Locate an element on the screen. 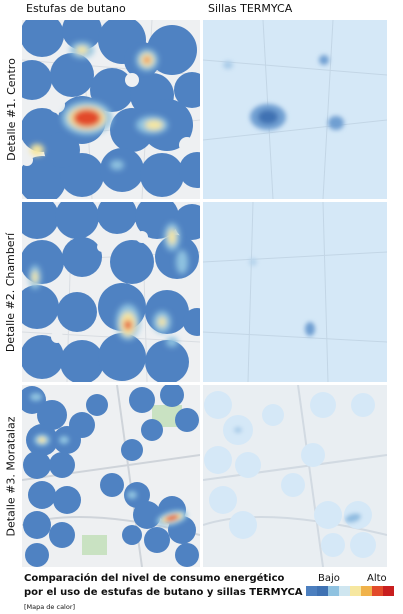  heatmap-termyca-moratalaz is located at coordinates (295, 476).